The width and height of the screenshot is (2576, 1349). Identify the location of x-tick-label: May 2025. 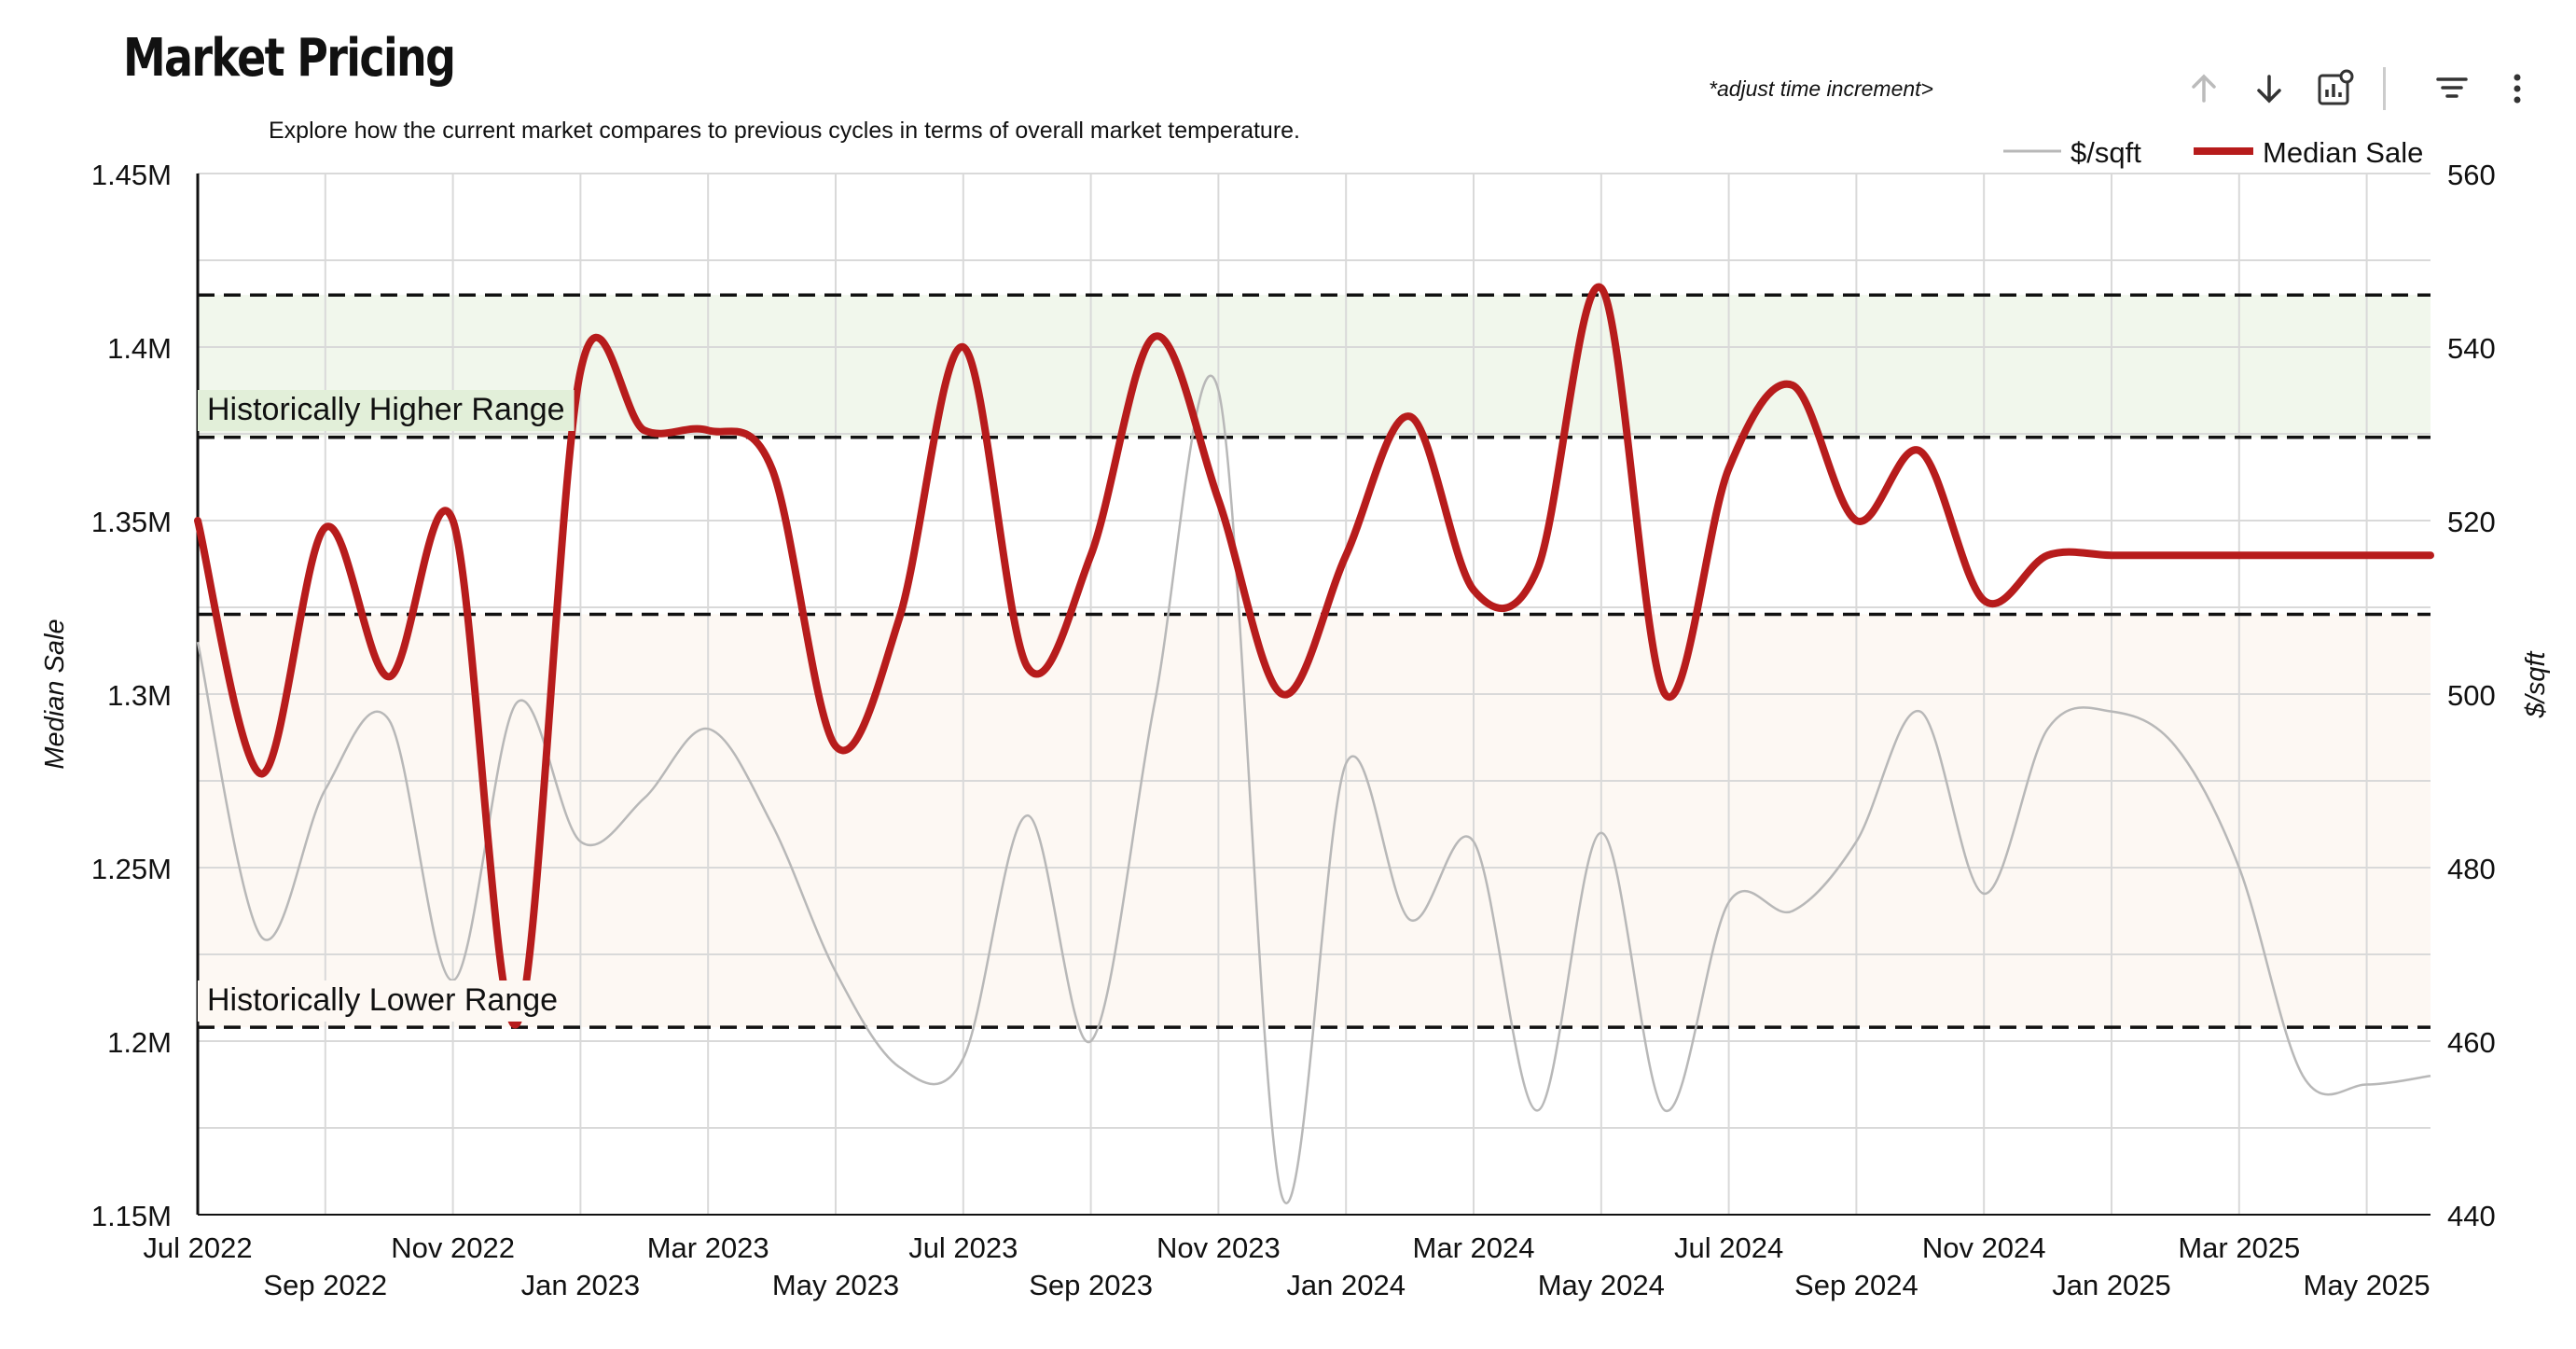
(2367, 1285).